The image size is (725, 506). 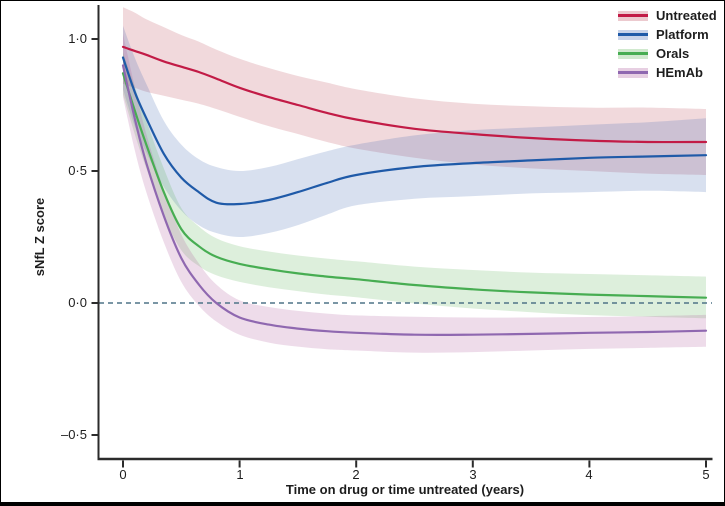 What do you see at coordinates (633, 53) in the screenshot?
I see `orals-swatch-icon` at bounding box center [633, 53].